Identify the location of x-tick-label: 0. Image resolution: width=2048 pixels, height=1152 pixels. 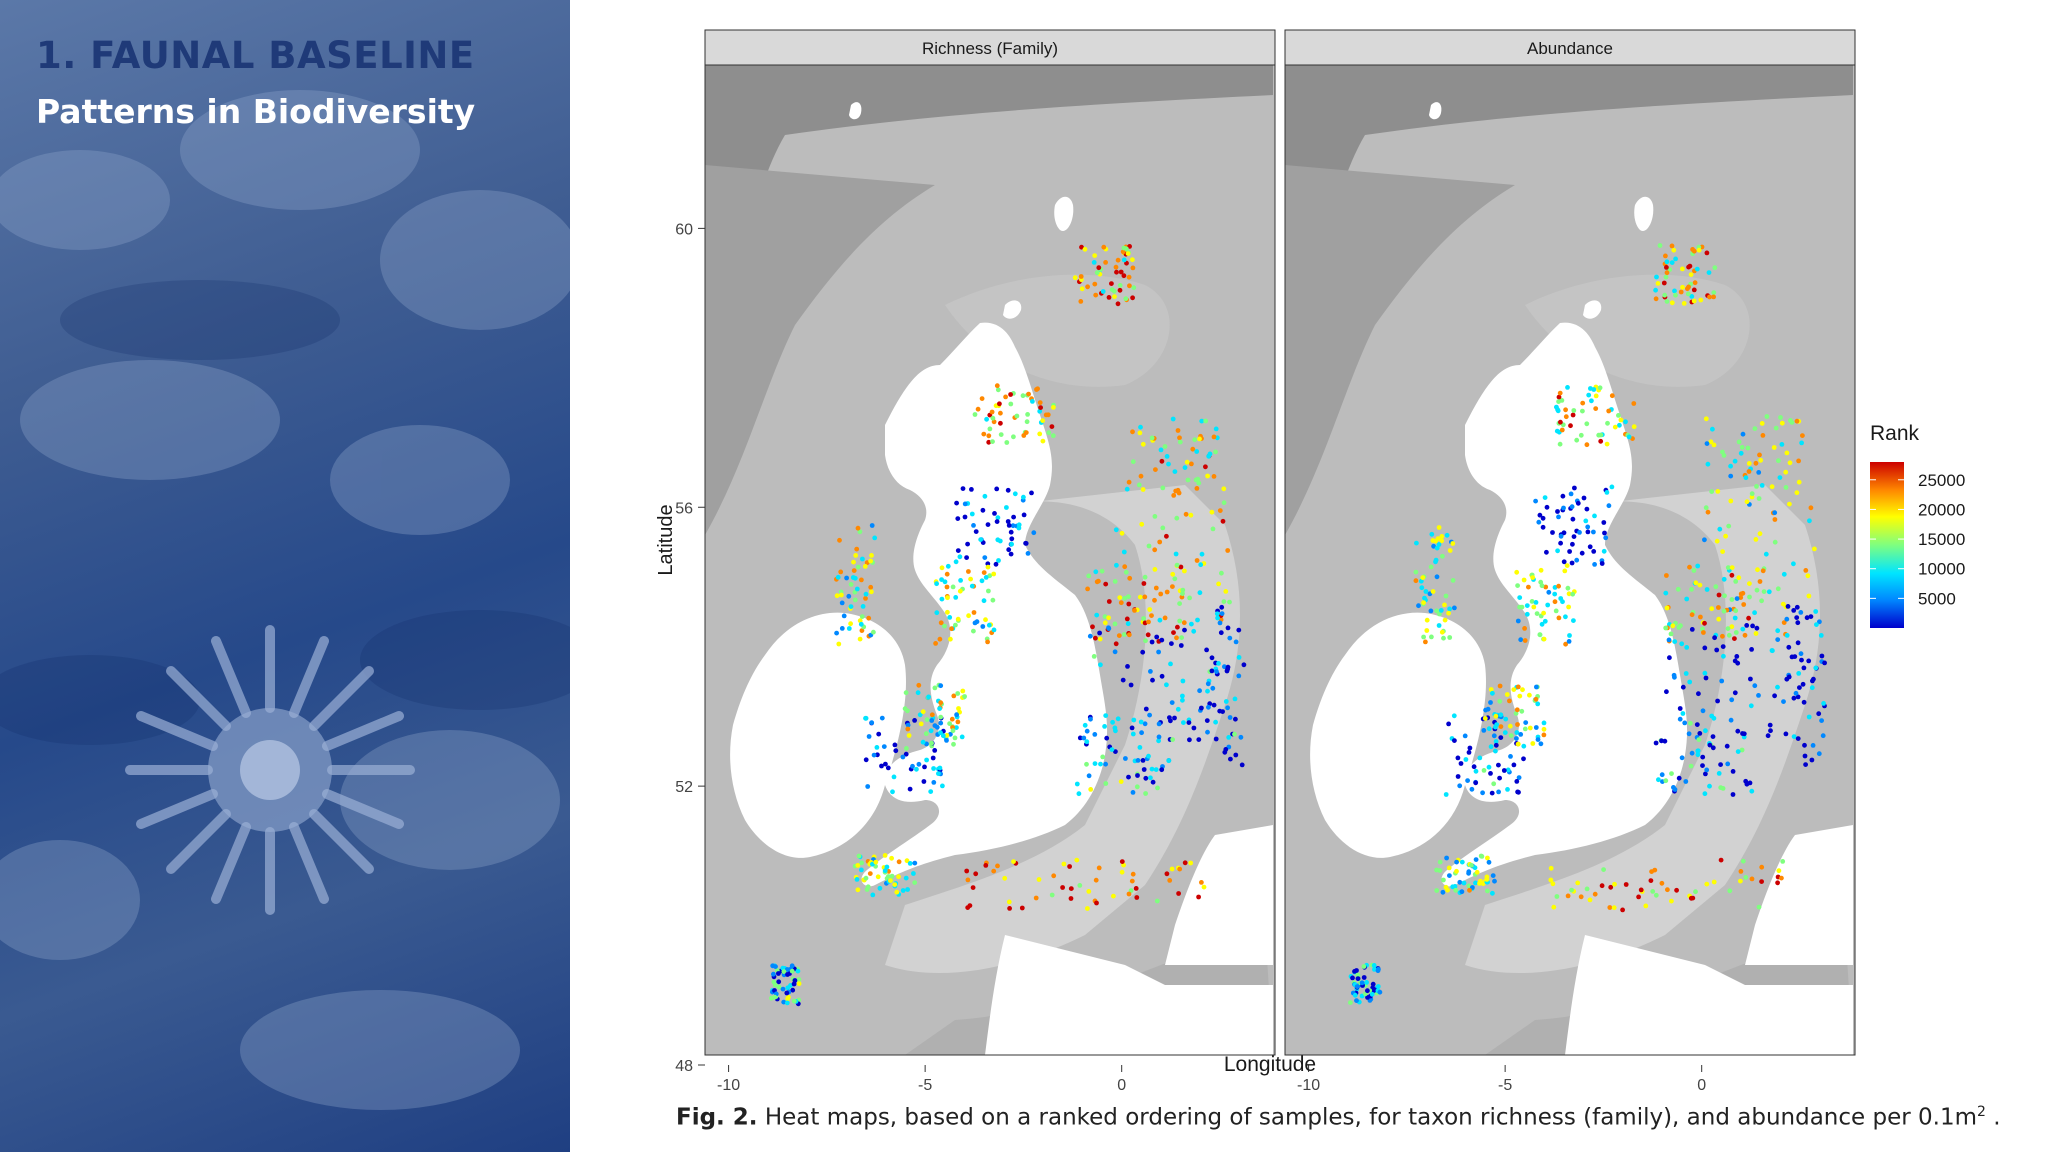
(1121, 1085).